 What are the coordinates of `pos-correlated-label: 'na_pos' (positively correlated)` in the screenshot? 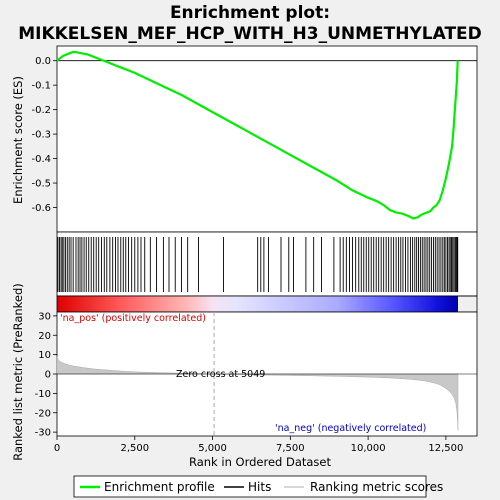 It's located at (133, 318).